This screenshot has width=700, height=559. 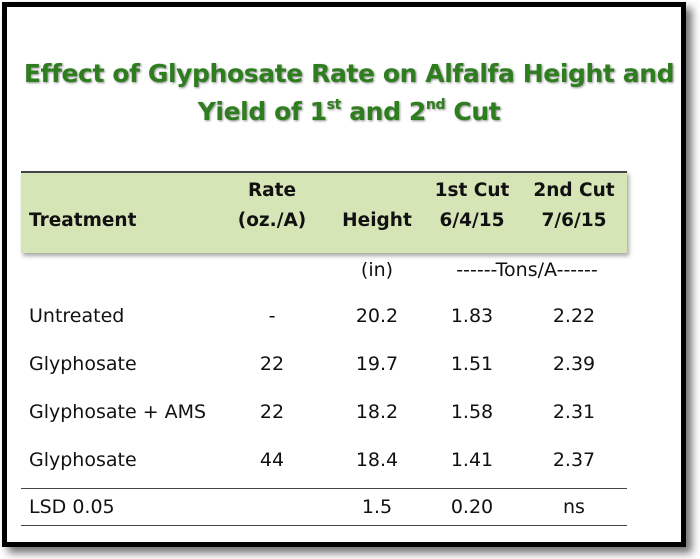 I want to click on header-cut1-line1: 1st Cut, so click(x=472, y=190).